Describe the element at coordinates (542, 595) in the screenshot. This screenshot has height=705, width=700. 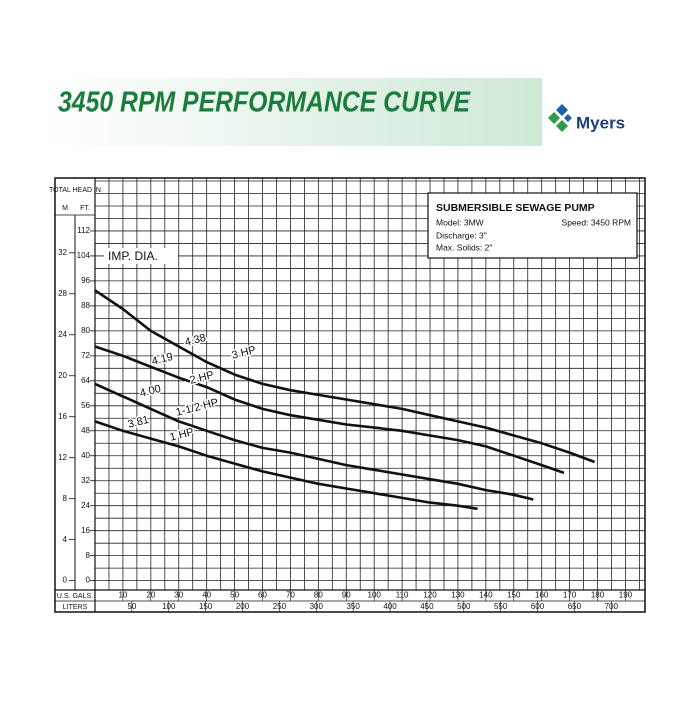
I see `x-tick-label: 160` at that location.